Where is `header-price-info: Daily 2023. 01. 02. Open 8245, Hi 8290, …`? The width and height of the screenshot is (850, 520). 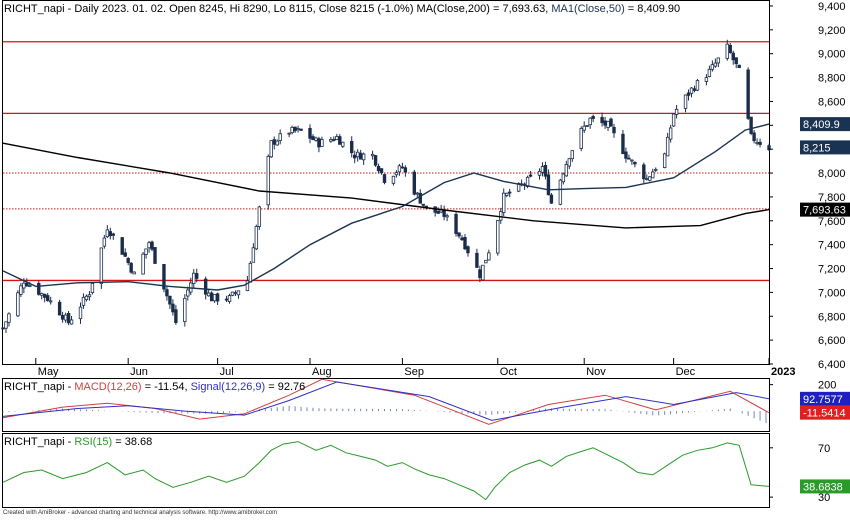
header-price-info: Daily 2023. 01. 02. Open 8245, Hi 8290, … is located at coordinates (312, 9).